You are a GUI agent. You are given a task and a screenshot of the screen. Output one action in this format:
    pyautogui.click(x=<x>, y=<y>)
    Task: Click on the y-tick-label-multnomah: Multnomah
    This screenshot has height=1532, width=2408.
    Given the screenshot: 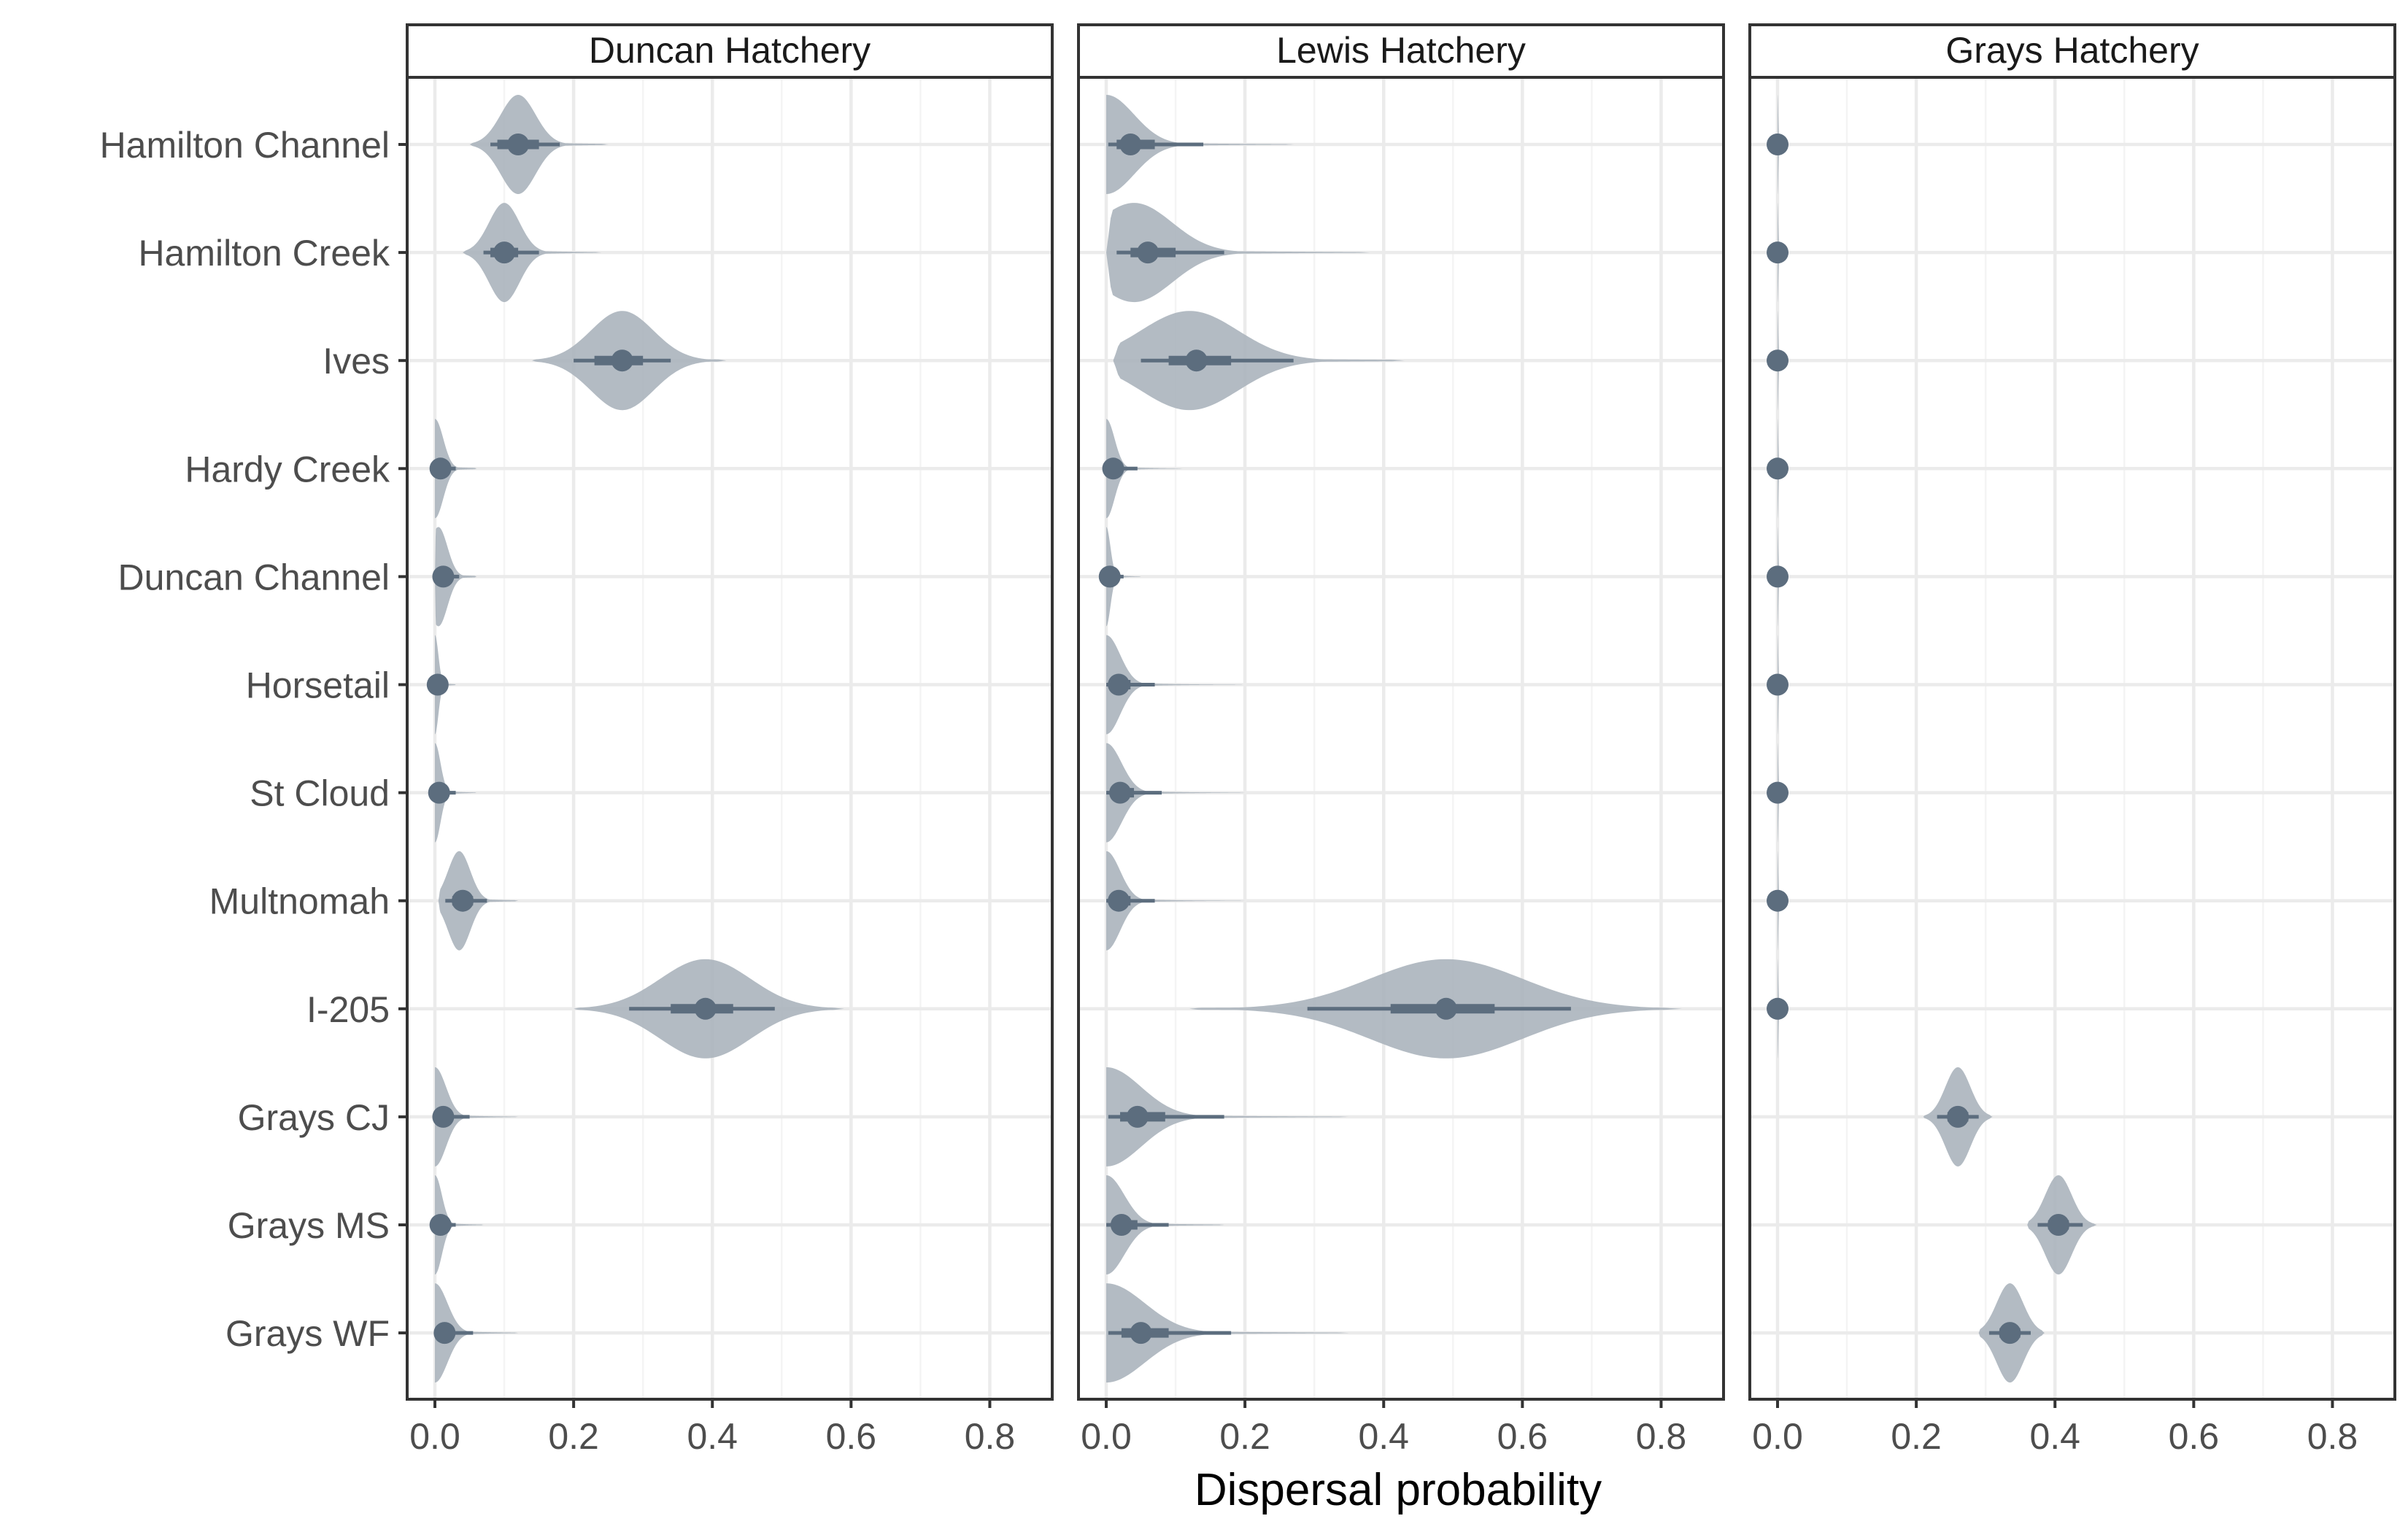 What is the action you would take?
    pyautogui.click(x=299, y=901)
    